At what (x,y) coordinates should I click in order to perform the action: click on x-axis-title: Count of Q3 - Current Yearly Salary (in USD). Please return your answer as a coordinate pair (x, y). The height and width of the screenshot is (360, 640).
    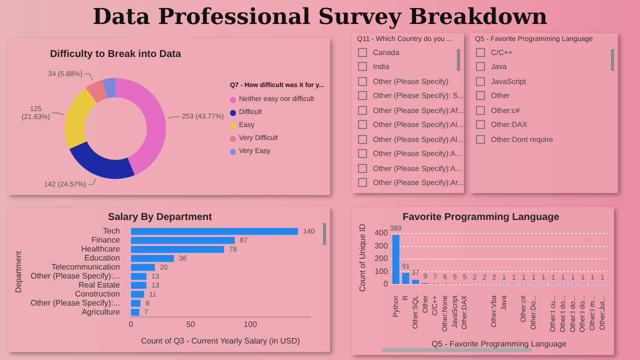
    Looking at the image, I should click on (220, 341).